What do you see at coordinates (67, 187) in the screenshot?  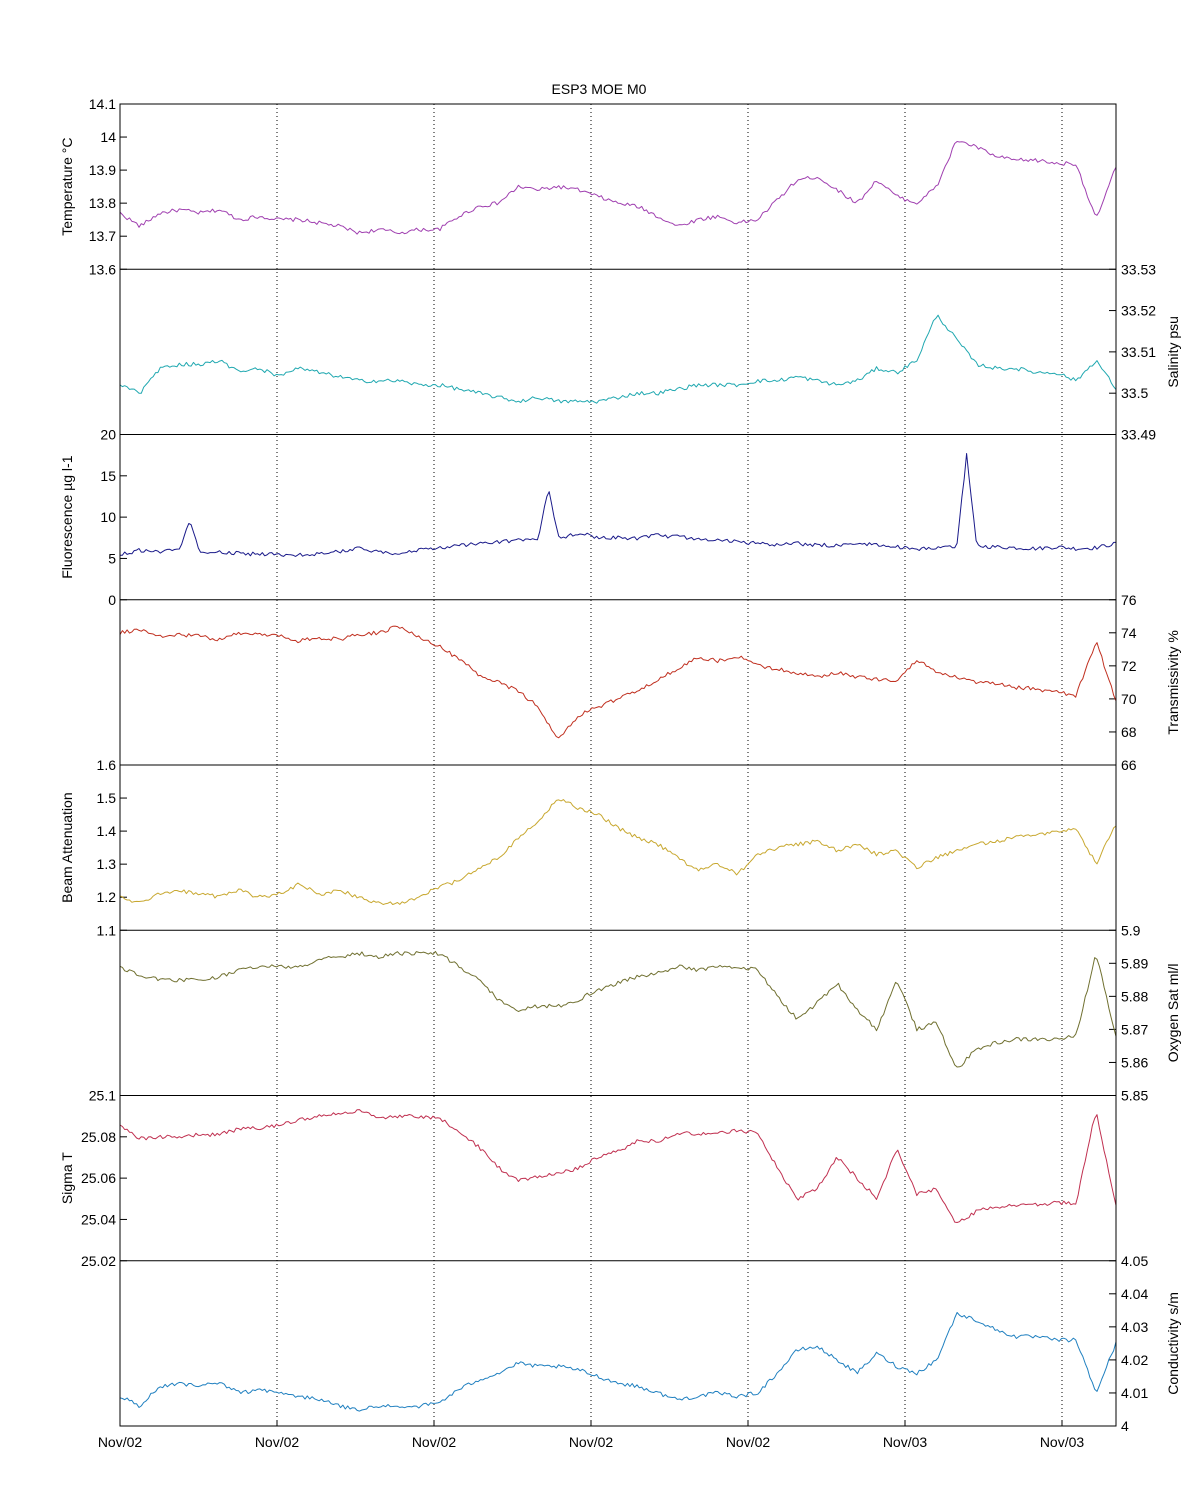 I see `y-axis-label-temperature: Temperature °C` at bounding box center [67, 187].